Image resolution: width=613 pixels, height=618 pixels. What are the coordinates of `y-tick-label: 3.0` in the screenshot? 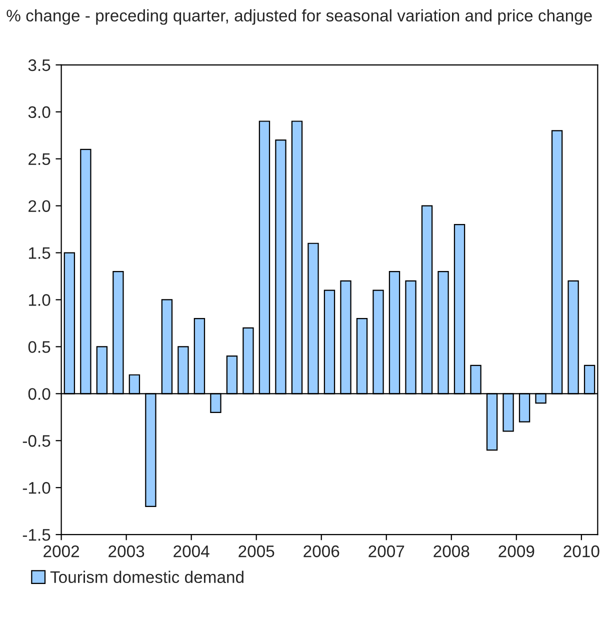 It's located at (39, 112).